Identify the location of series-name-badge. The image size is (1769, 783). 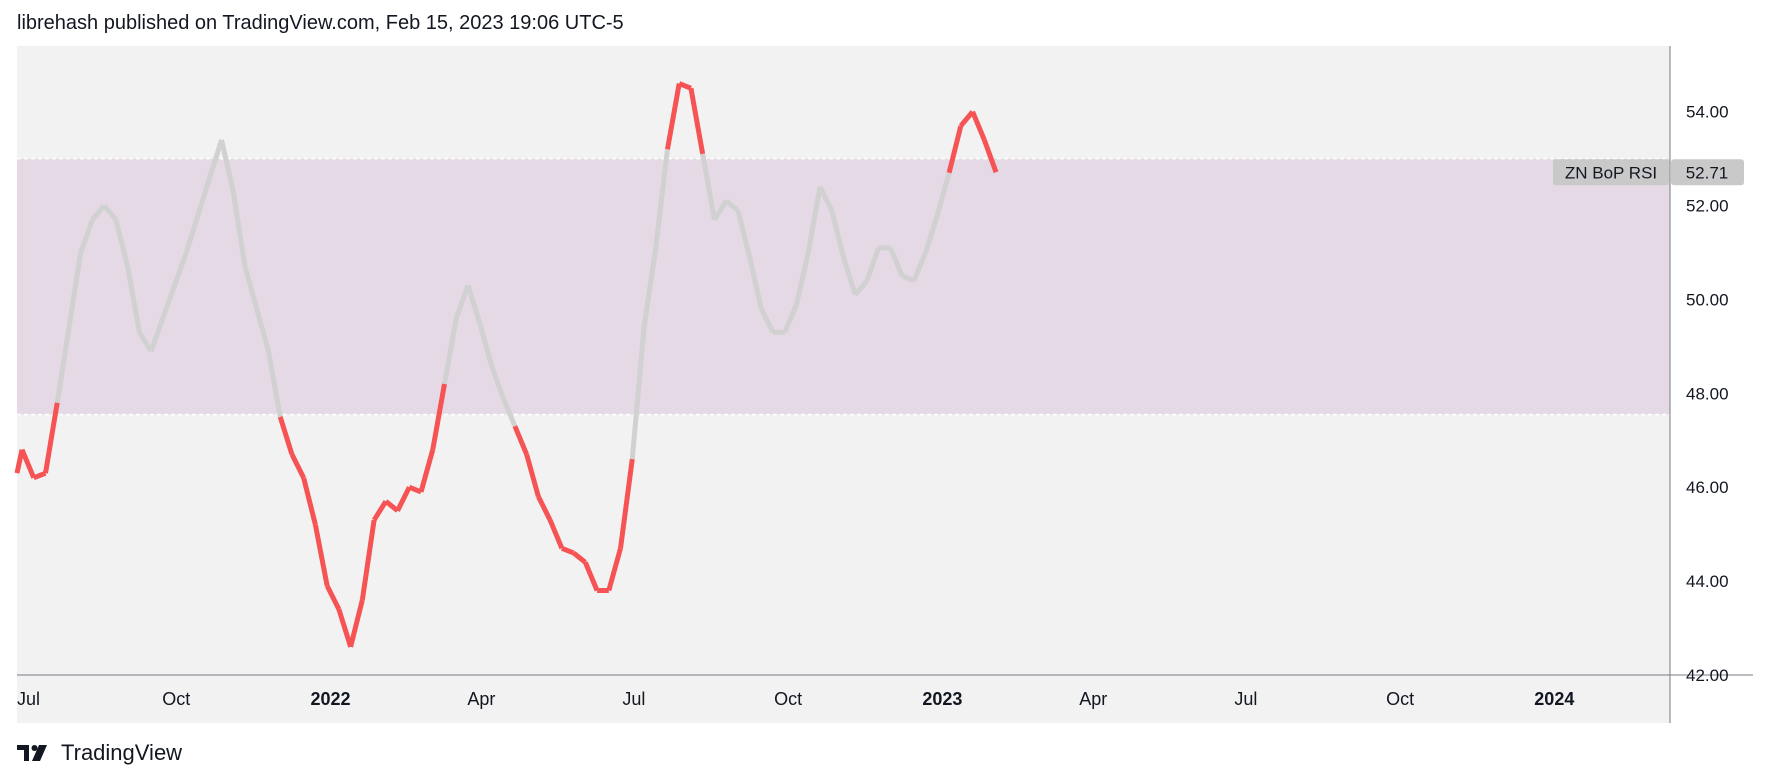
(1611, 172).